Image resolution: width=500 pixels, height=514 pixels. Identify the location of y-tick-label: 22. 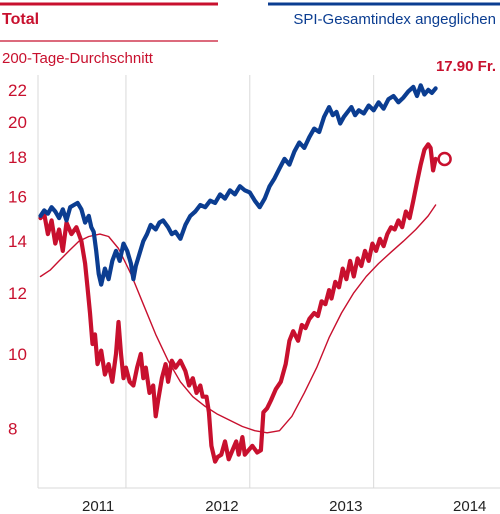
(17, 90).